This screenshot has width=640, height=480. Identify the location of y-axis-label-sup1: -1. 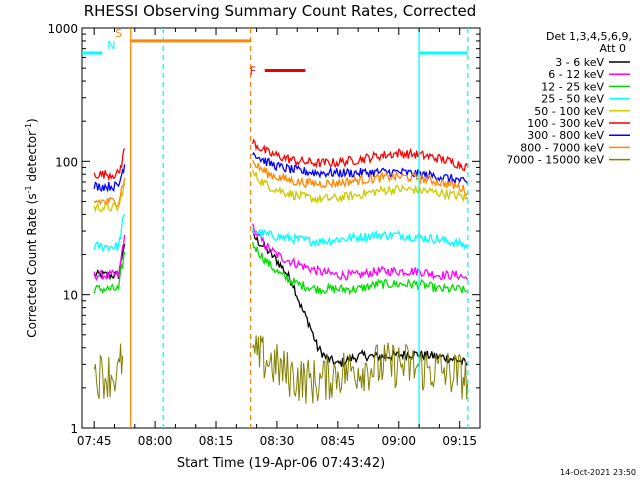
(28, 189).